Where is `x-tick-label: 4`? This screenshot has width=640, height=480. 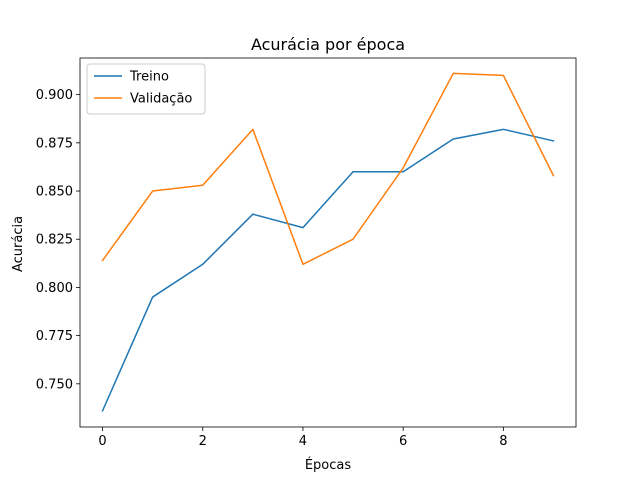
x-tick-label: 4 is located at coordinates (303, 441).